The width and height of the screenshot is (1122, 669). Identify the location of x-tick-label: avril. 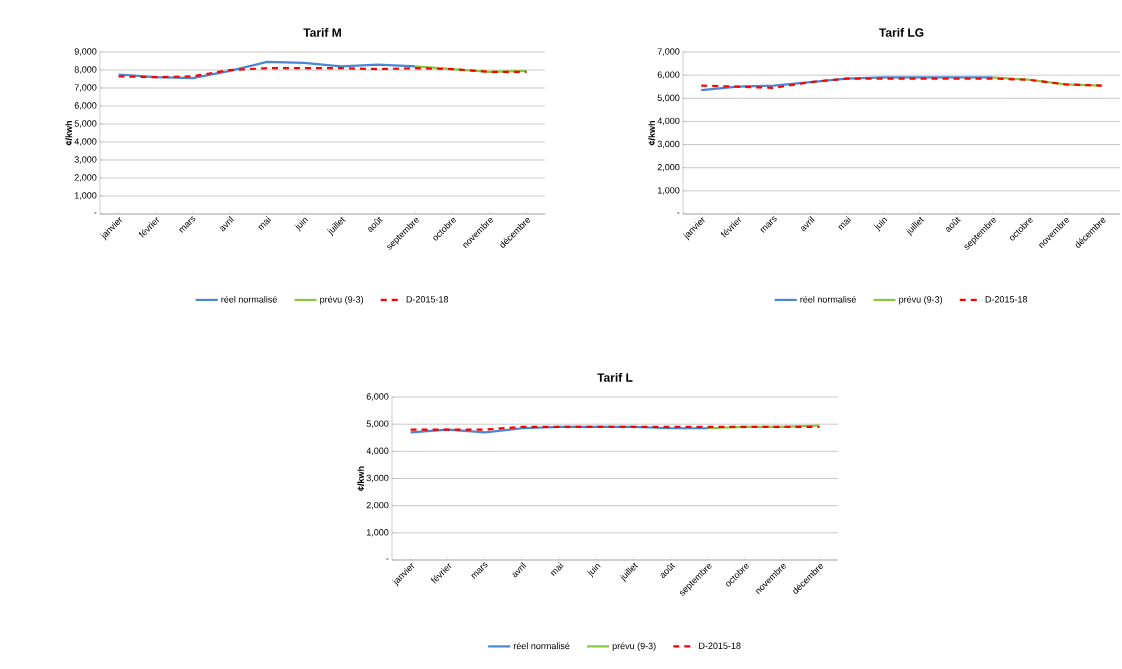
(808, 224).